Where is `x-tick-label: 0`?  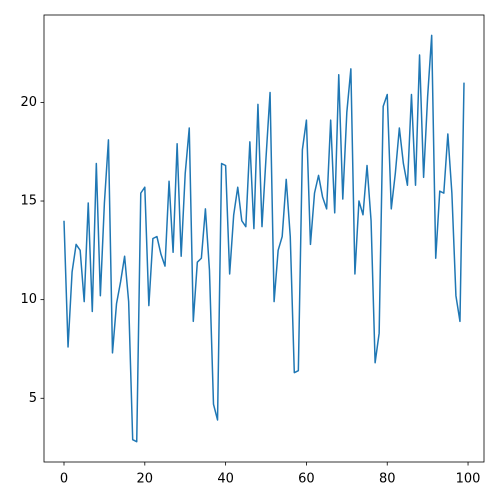 x-tick-label: 0 is located at coordinates (64, 479).